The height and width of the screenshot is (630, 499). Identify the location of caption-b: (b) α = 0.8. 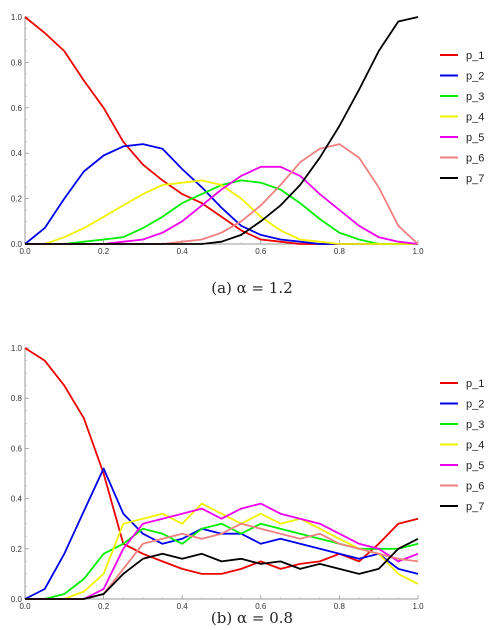
(252, 618).